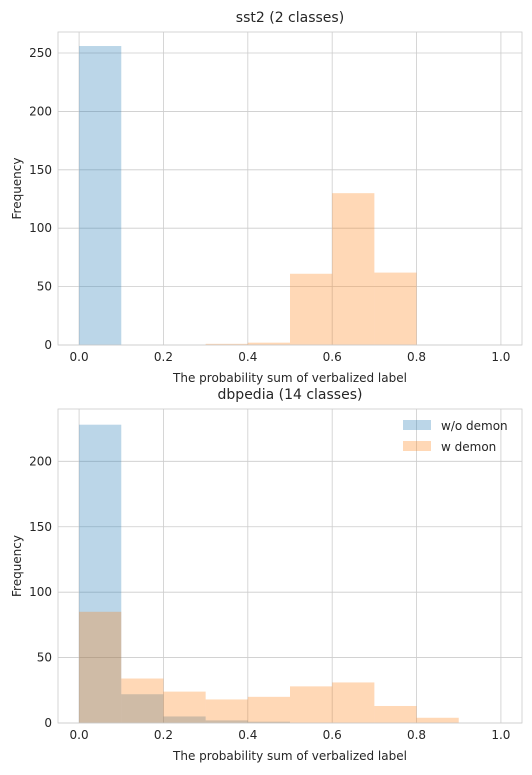  Describe the element at coordinates (290, 395) in the screenshot. I see `chart-title: dbpedia (14 classes)` at that location.